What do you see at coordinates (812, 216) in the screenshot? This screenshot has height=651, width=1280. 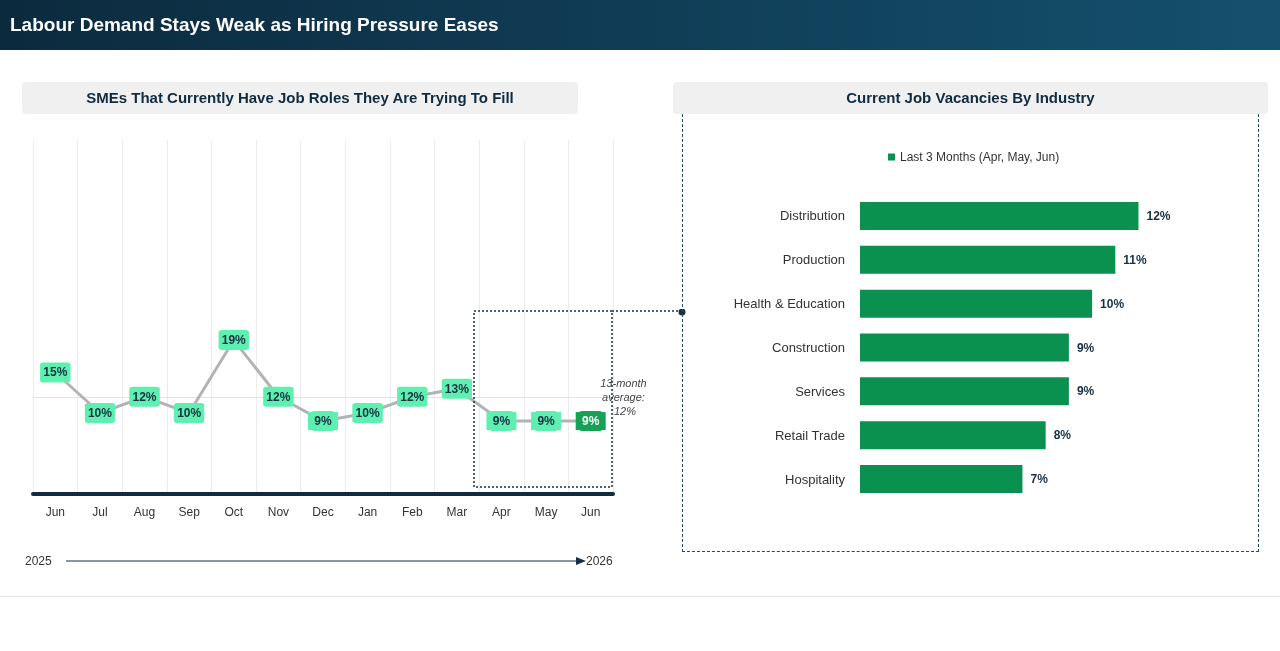 I see `y-tick-label: Distribution` at bounding box center [812, 216].